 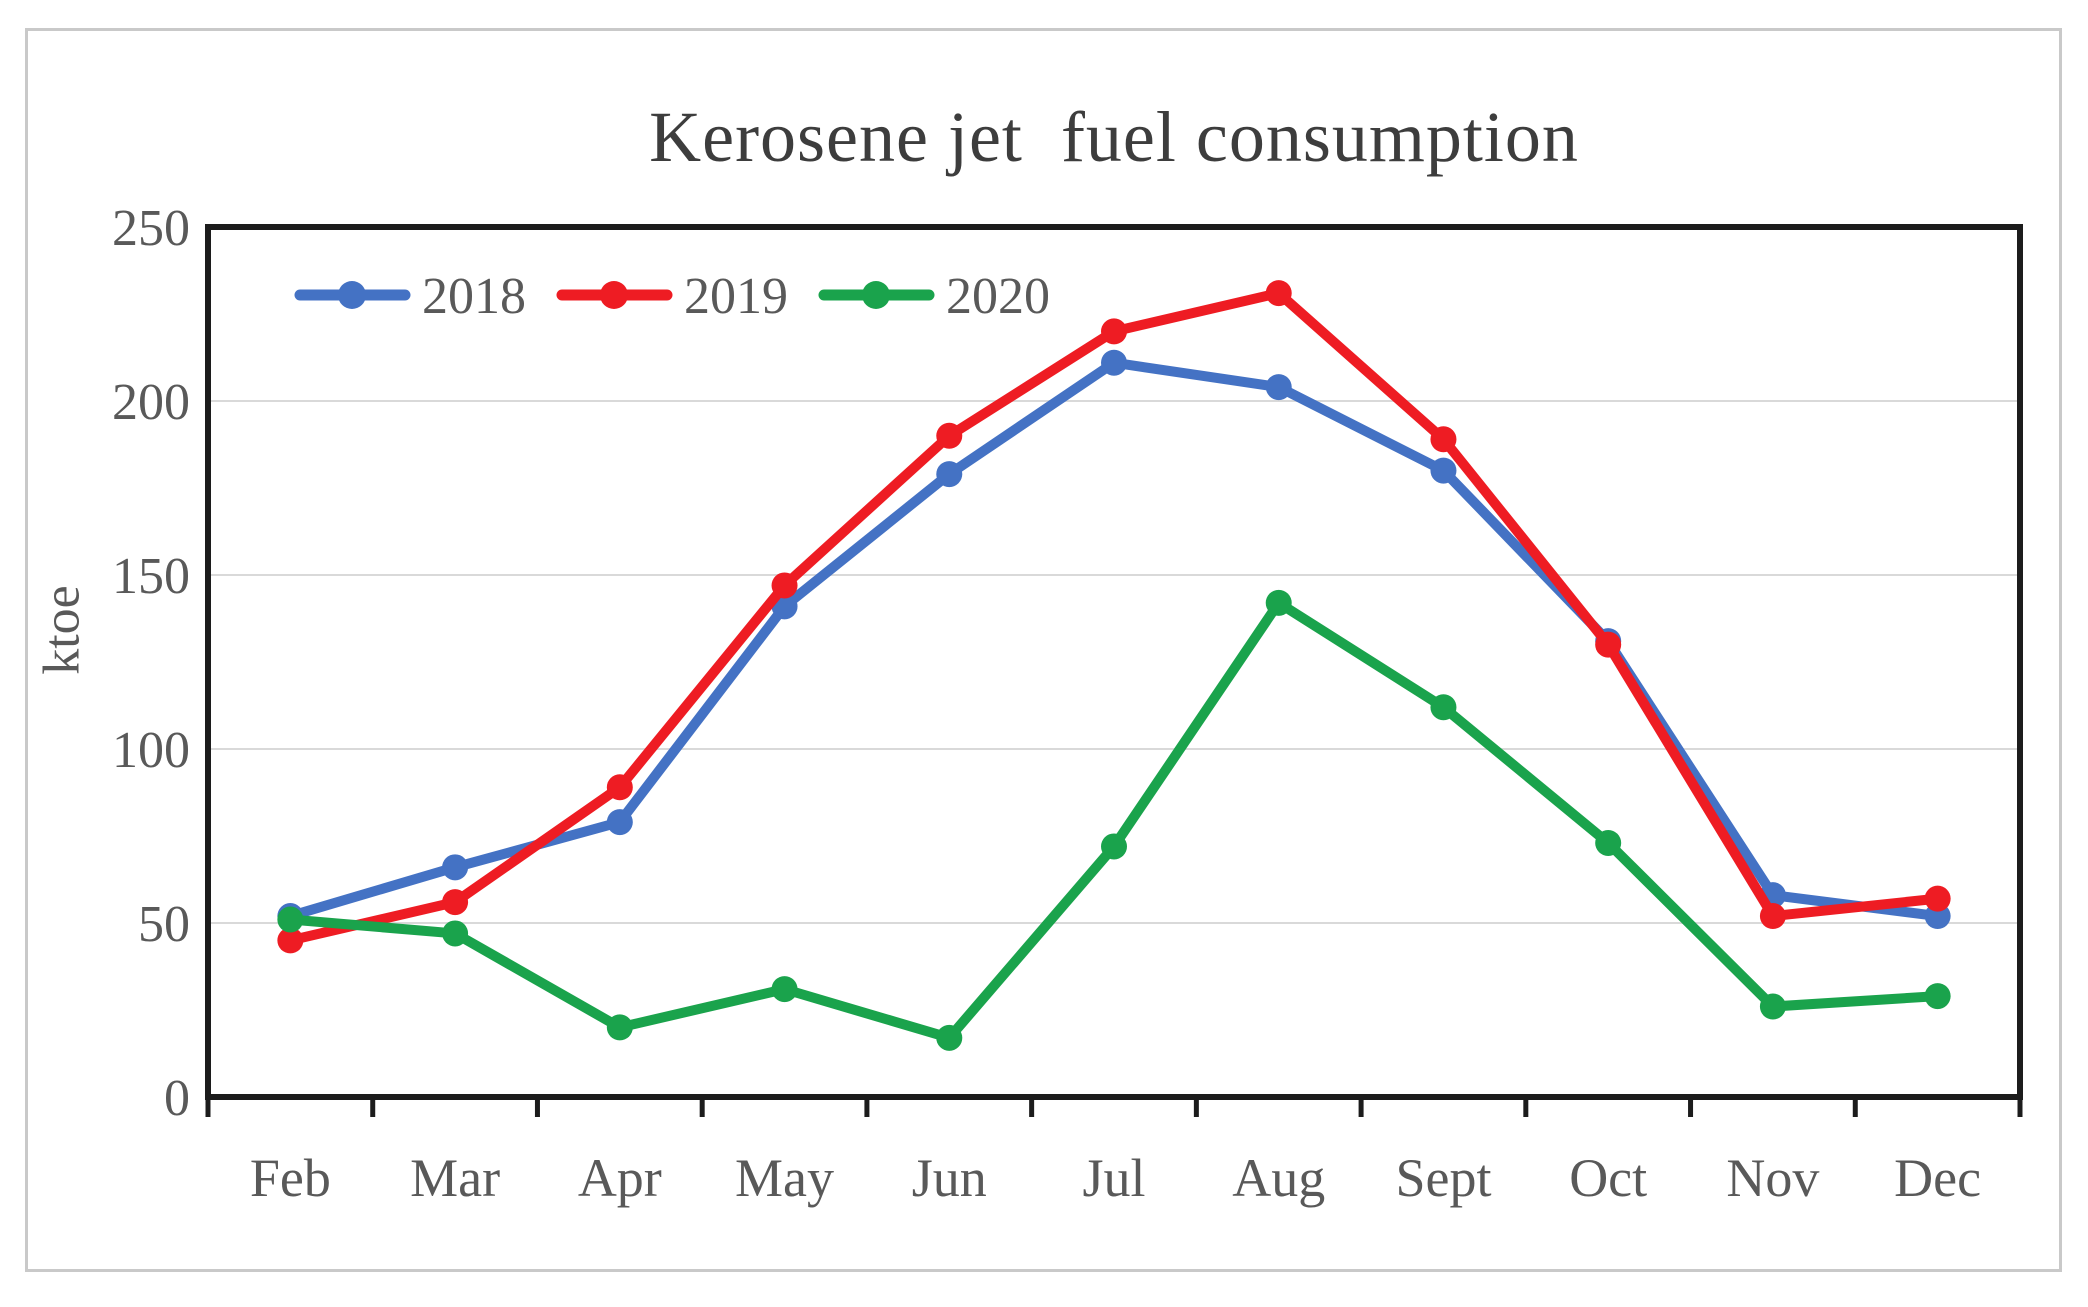 What do you see at coordinates (876, 295) in the screenshot?
I see `legend-marker-dot-2020` at bounding box center [876, 295].